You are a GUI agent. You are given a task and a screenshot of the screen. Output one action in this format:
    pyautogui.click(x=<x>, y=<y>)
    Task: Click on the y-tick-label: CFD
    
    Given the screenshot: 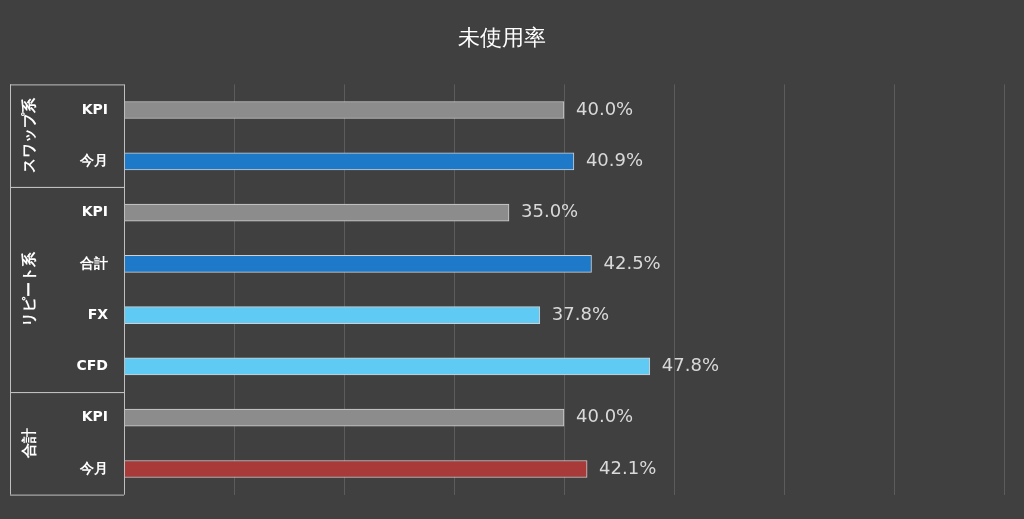 What is the action you would take?
    pyautogui.click(x=92, y=365)
    